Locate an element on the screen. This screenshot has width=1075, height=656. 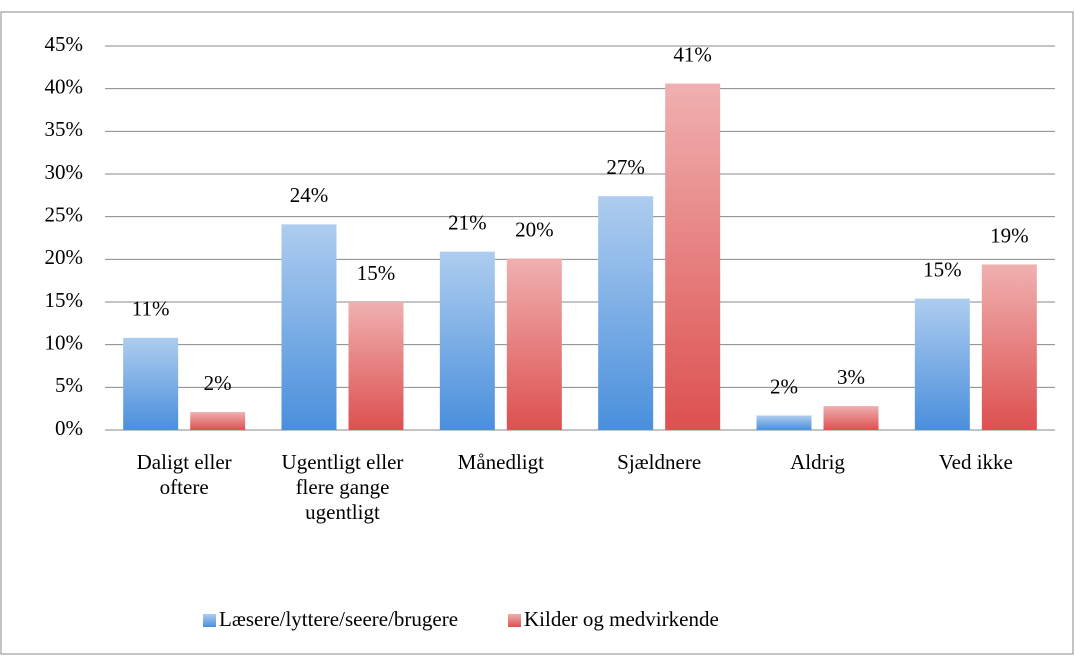
x-tick-label: Ved ikke is located at coordinates (975, 462).